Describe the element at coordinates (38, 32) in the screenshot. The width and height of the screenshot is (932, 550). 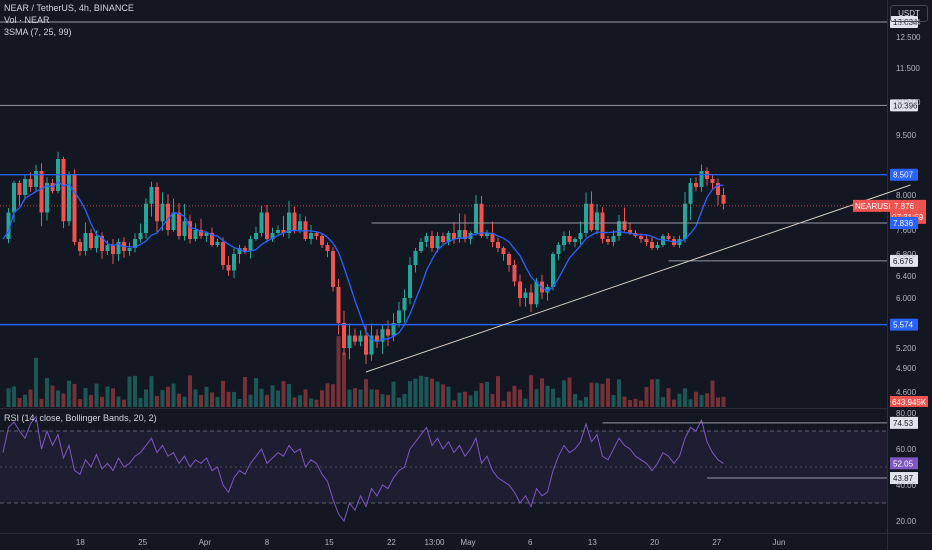
I see `sma-legend: 3SMA (7, 25, 99)` at that location.